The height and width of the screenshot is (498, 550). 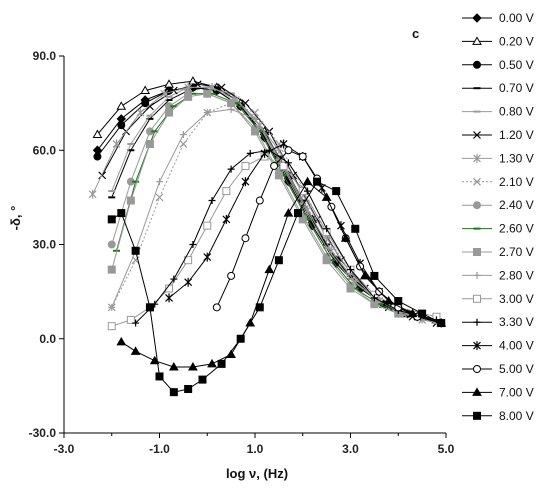 What do you see at coordinates (498, 158) in the screenshot?
I see `legend-entry: 1.30 V` at bounding box center [498, 158].